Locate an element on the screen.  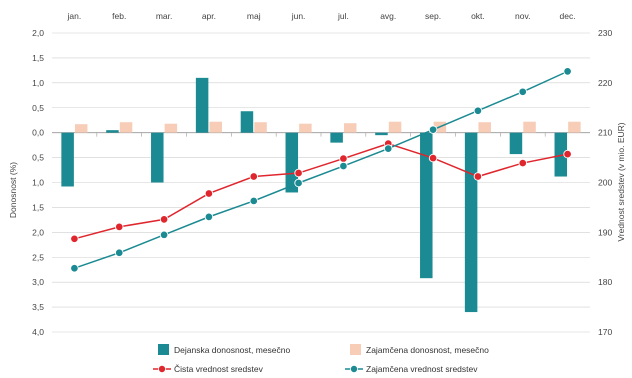
legend-label-guaranteed-return: Zajamčena donosnost, mesečno is located at coordinates (427, 350).